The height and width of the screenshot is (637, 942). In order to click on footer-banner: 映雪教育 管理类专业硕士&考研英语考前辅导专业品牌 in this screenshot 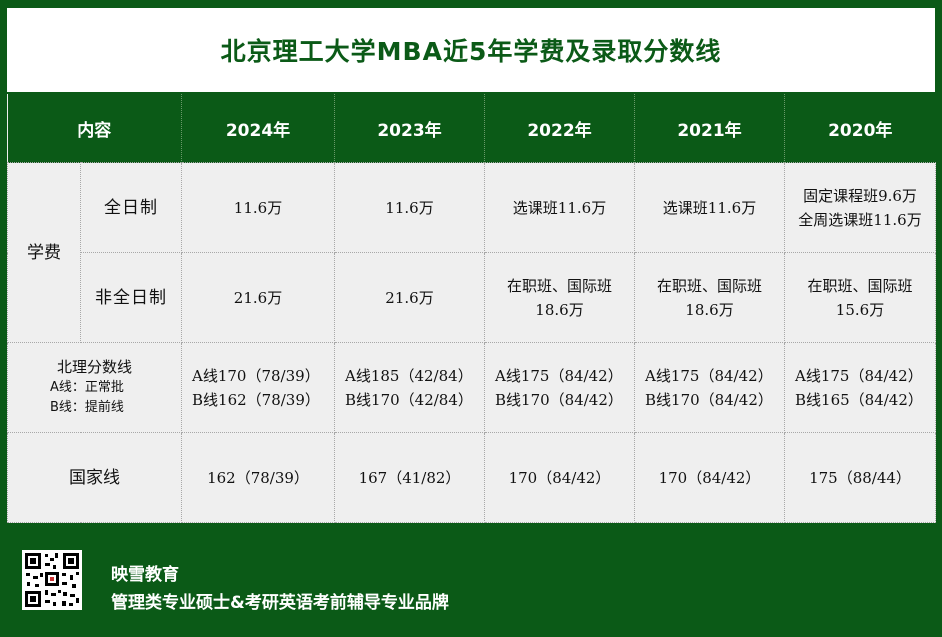, I will do `click(471, 583)`.